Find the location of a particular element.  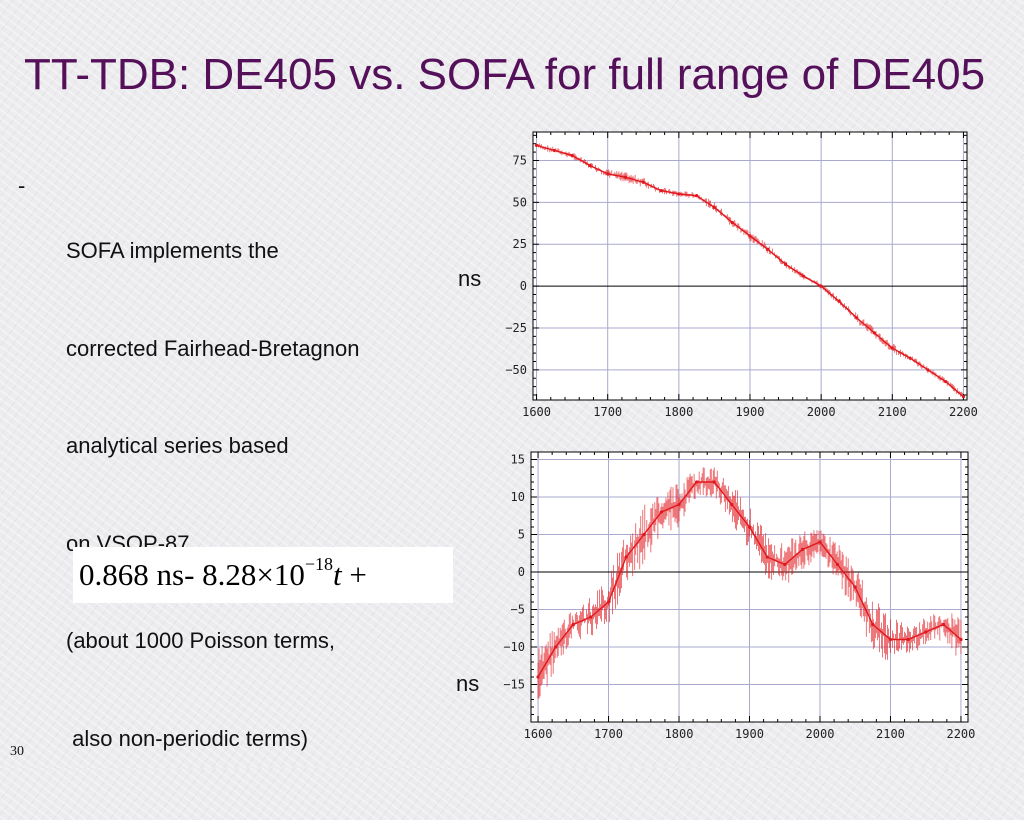

bullet-line: corrected Fairhead-Bretagnon is located at coordinates (213, 348).